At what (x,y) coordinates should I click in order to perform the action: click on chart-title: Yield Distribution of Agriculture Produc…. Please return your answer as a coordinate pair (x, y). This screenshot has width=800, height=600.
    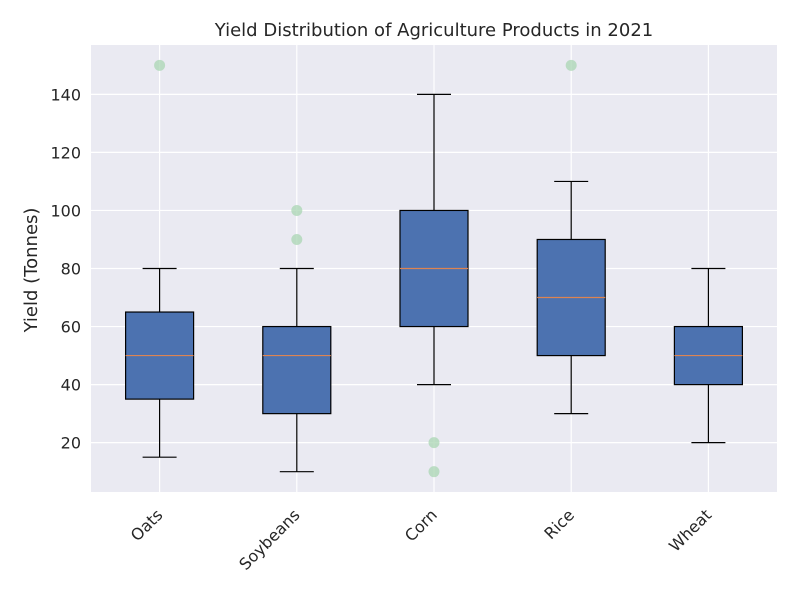
    Looking at the image, I should click on (433, 30).